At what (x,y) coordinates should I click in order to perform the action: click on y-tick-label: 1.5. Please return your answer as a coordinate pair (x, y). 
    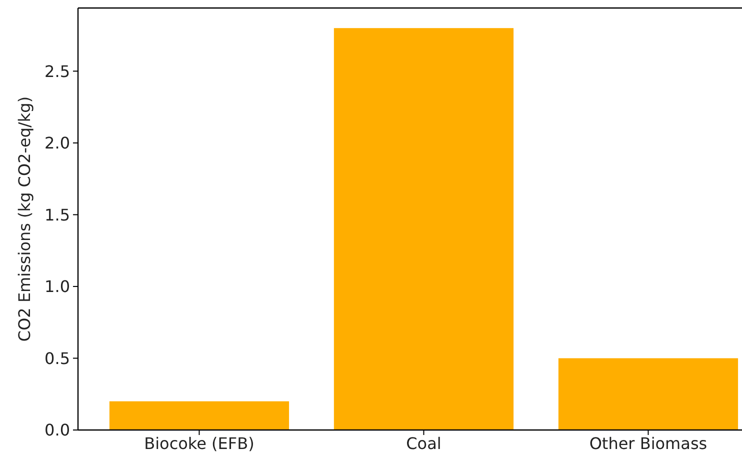
    Looking at the image, I should click on (57, 214).